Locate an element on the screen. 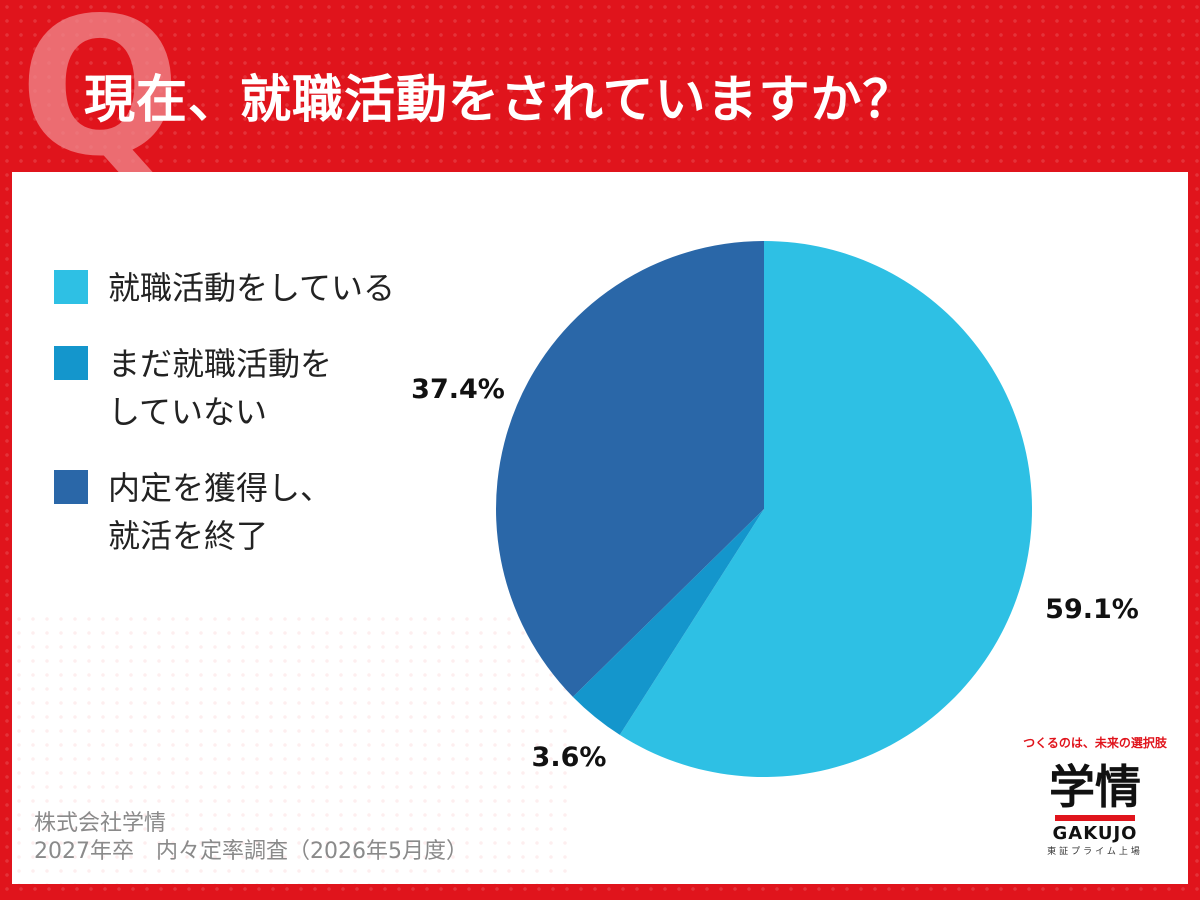 The width and height of the screenshot is (1200, 900). logo-tagline: つくるのは、未来の選択肢 is located at coordinates (1095, 743).